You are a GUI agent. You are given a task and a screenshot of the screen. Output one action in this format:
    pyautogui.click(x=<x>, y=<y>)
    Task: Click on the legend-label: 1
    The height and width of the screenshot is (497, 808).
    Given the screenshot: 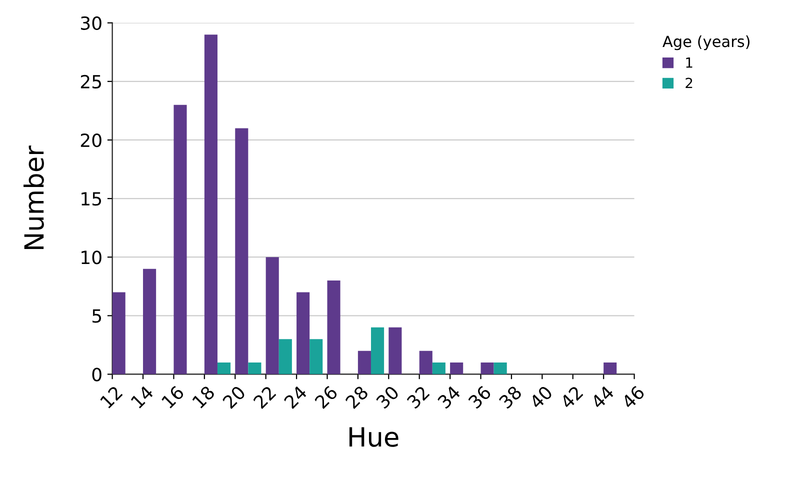 What is the action you would take?
    pyautogui.click(x=689, y=63)
    